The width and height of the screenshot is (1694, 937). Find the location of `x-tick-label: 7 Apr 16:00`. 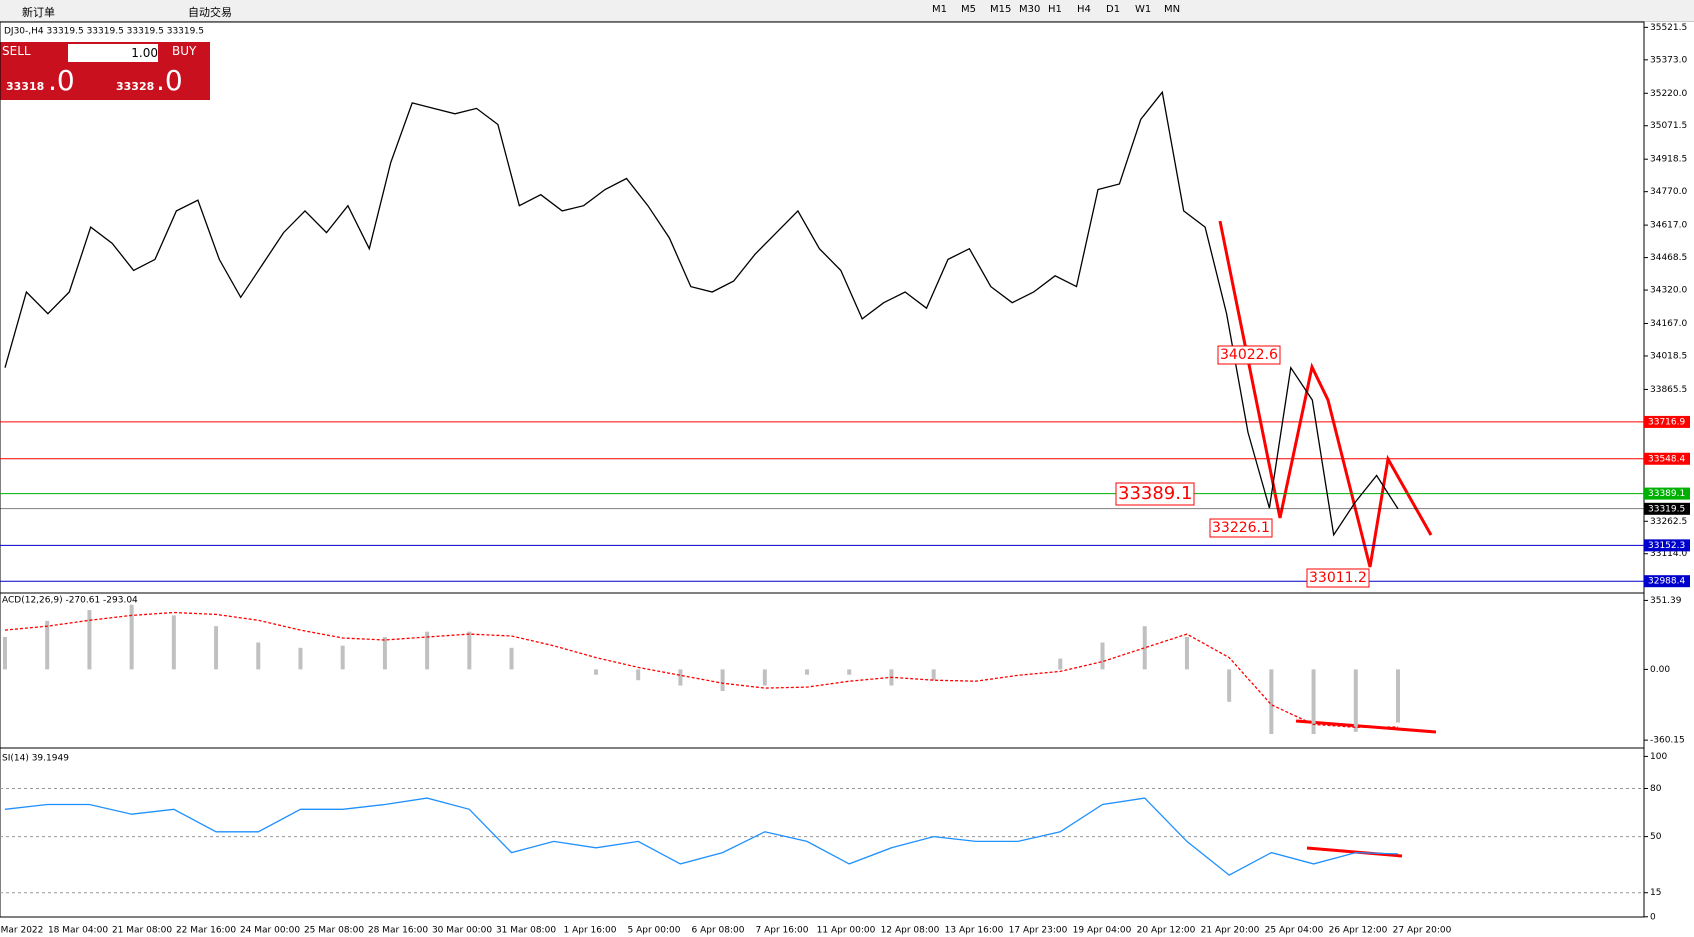

x-tick-label: 7 Apr 16:00 is located at coordinates (782, 931).